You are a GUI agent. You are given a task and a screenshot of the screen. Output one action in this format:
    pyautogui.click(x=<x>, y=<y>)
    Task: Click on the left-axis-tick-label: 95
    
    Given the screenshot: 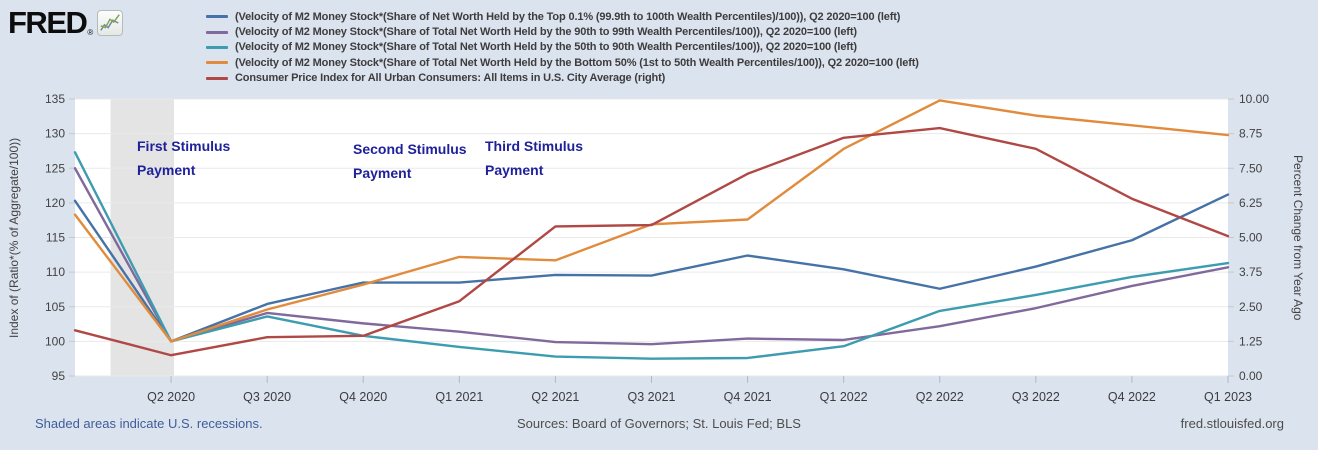 What is the action you would take?
    pyautogui.click(x=59, y=376)
    